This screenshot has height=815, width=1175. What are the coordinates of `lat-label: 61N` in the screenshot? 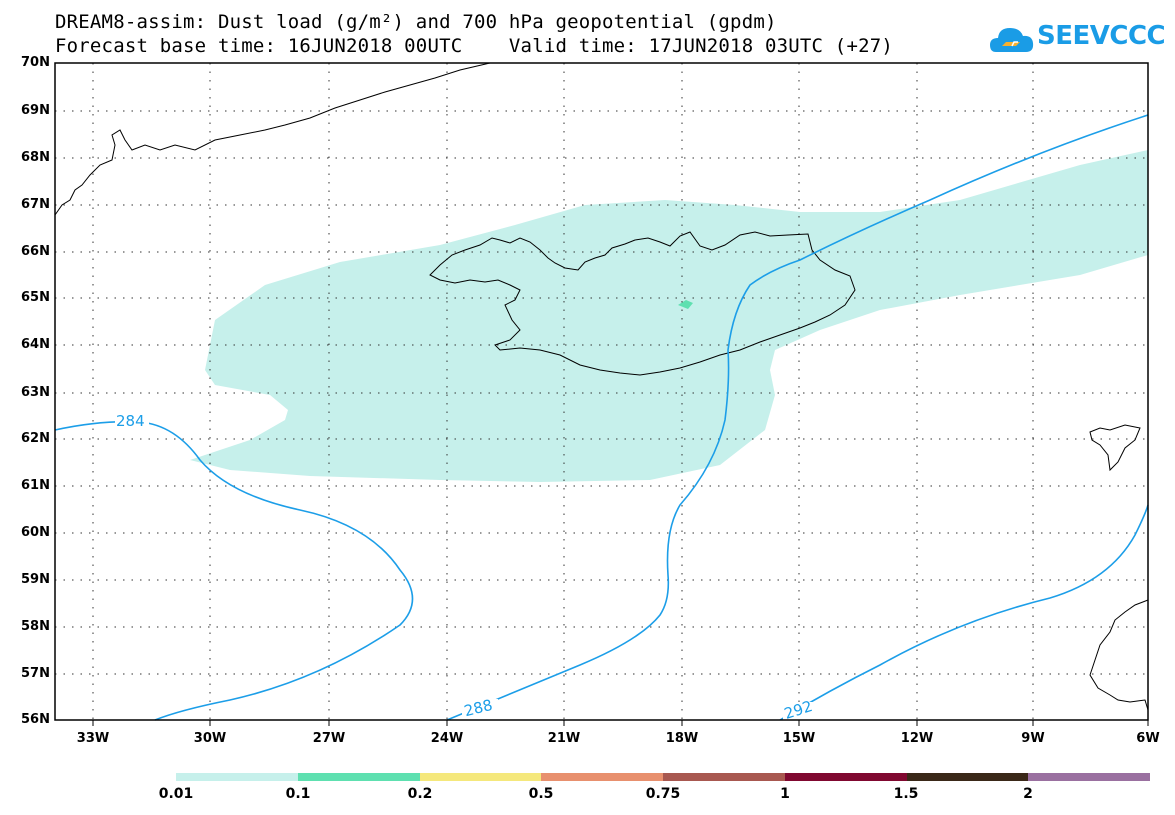 It's located at (35, 485).